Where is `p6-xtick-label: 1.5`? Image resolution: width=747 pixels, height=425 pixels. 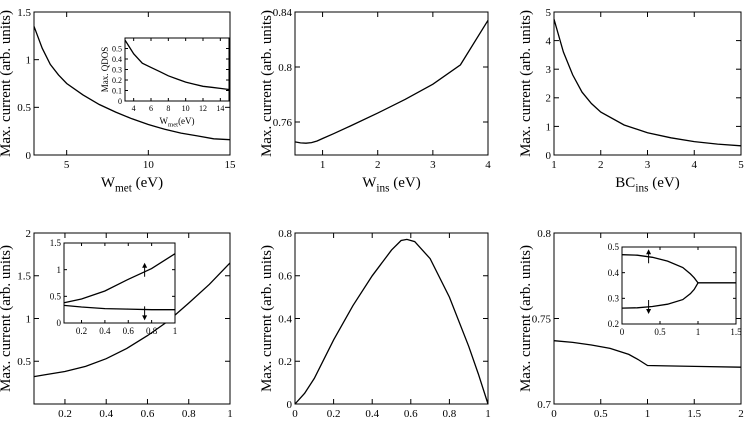
p6-xtick-label: 1.5 is located at coordinates (694, 414).